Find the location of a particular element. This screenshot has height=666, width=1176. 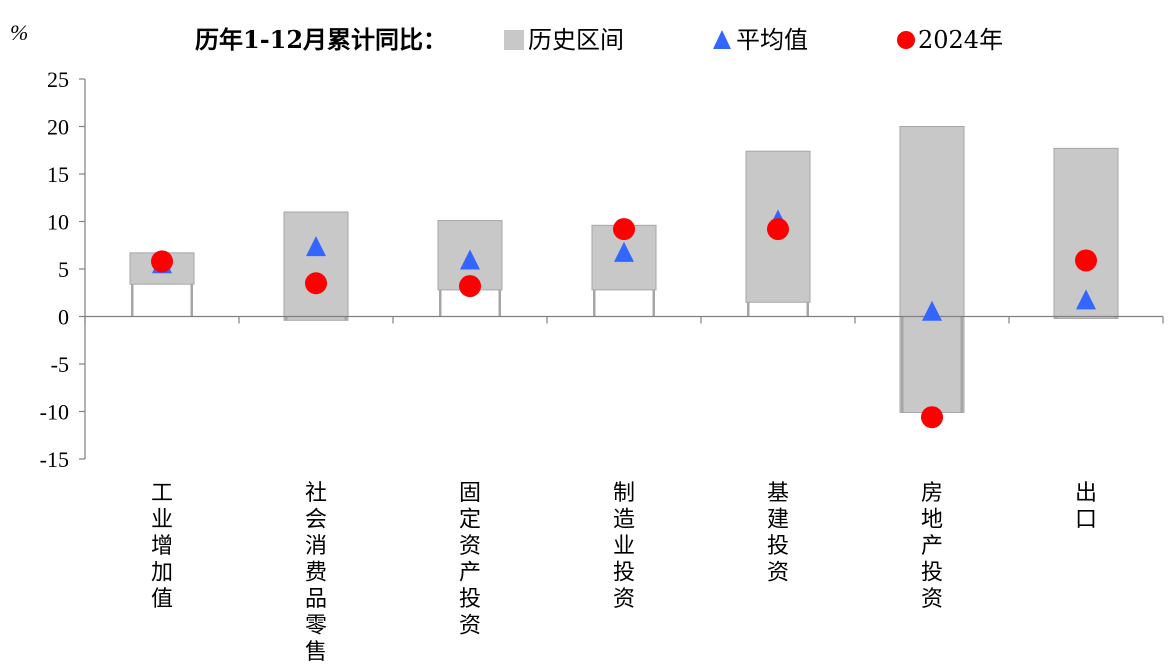

y-tick-label: 20 is located at coordinates (58, 127).